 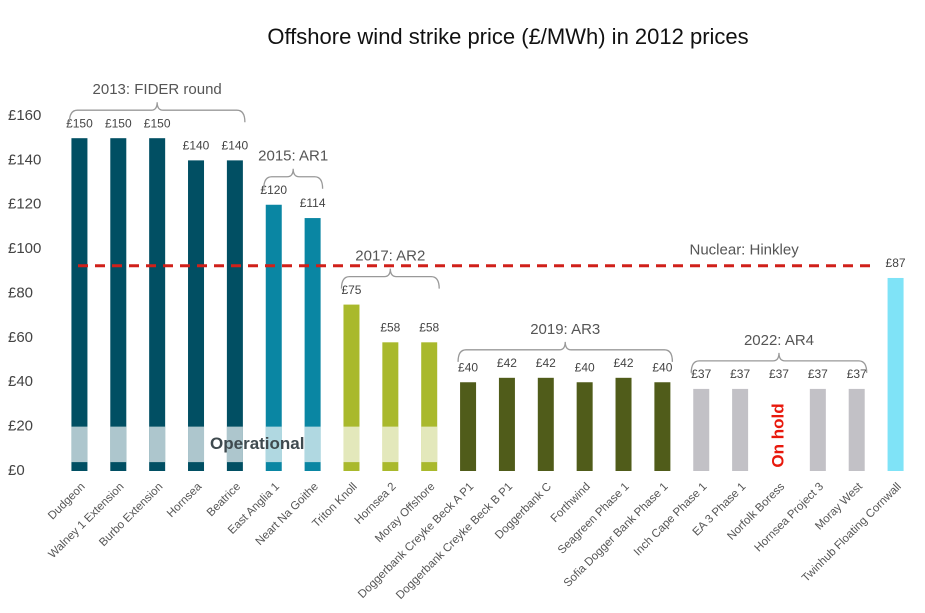 I want to click on y-tick-label: £0, so click(x=16, y=470).